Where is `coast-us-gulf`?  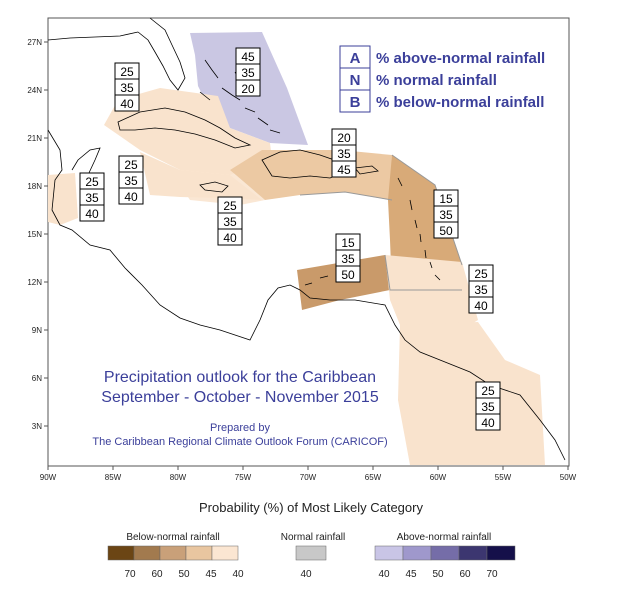 coast-us-gulf is located at coordinates (93, 36).